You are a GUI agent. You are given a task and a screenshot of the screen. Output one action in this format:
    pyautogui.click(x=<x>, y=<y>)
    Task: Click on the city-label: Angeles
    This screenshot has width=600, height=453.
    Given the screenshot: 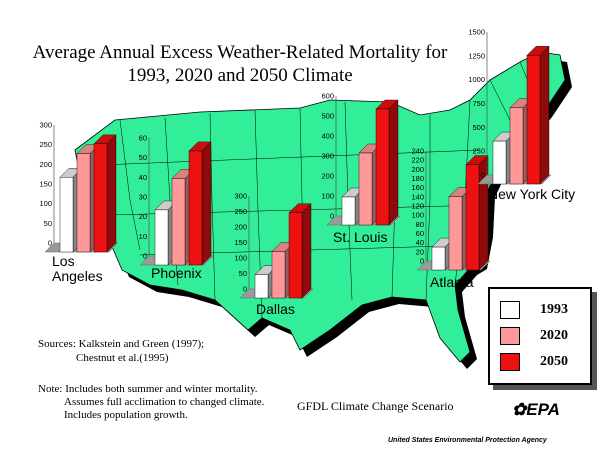 What is the action you would take?
    pyautogui.click(x=77, y=276)
    